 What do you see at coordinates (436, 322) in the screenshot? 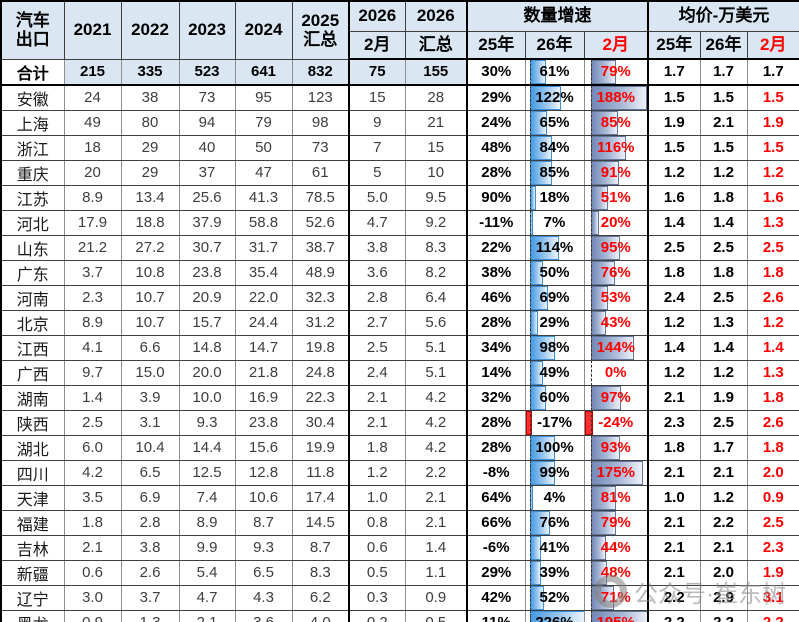
I see `volume-cell: 5.6` at bounding box center [436, 322].